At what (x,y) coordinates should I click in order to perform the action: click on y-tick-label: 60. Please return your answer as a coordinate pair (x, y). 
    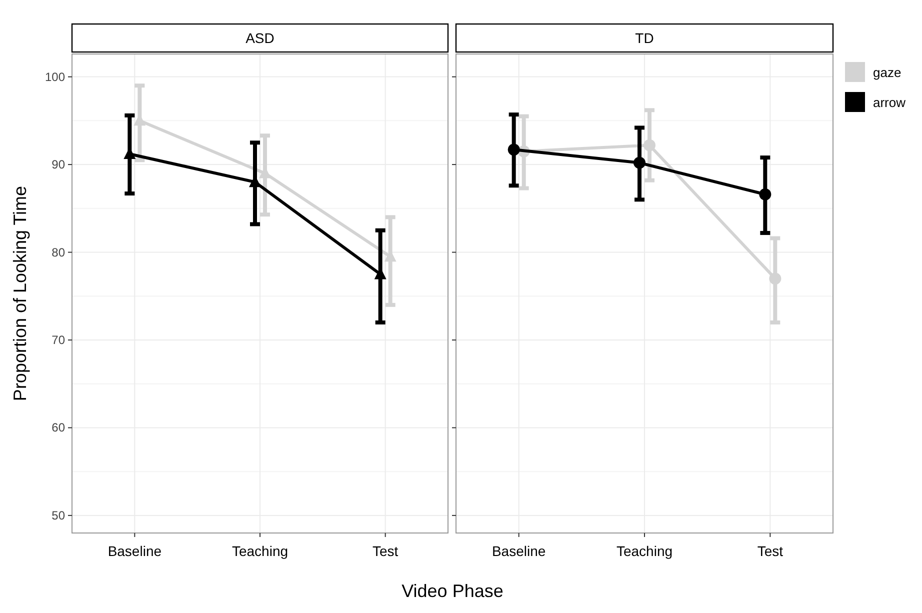
    Looking at the image, I should click on (59, 427).